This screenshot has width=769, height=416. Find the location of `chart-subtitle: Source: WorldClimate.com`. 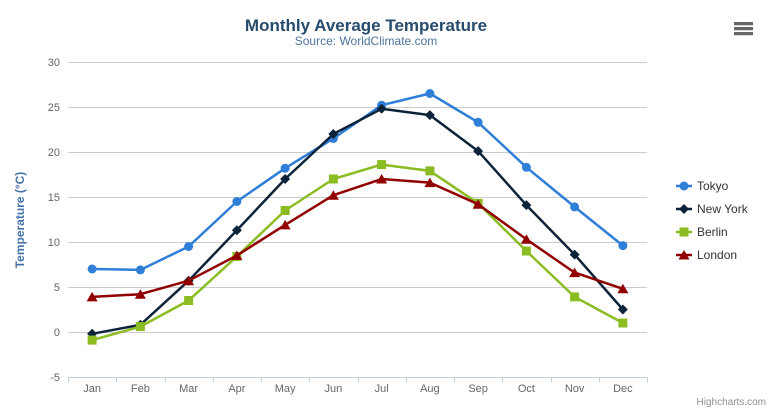

chart-subtitle: Source: WorldClimate.com is located at coordinates (366, 41).